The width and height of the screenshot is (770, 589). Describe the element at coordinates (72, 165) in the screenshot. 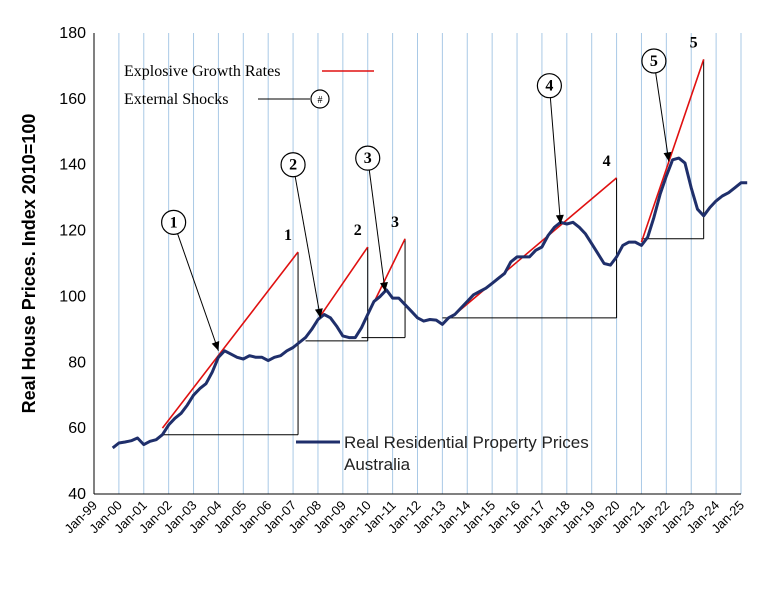

I see `y-tick-label: 140` at that location.